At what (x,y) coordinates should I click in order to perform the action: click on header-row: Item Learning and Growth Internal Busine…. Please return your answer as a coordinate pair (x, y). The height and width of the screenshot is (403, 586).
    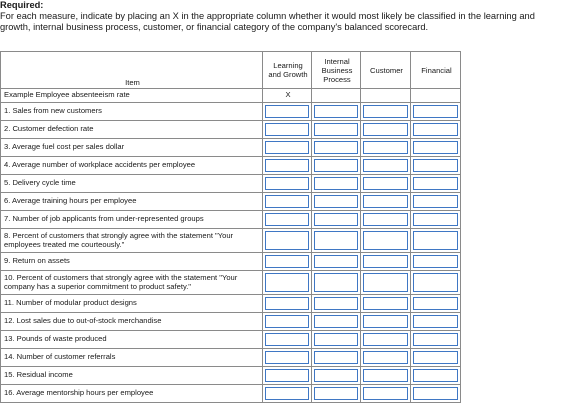
    Looking at the image, I should click on (230, 70).